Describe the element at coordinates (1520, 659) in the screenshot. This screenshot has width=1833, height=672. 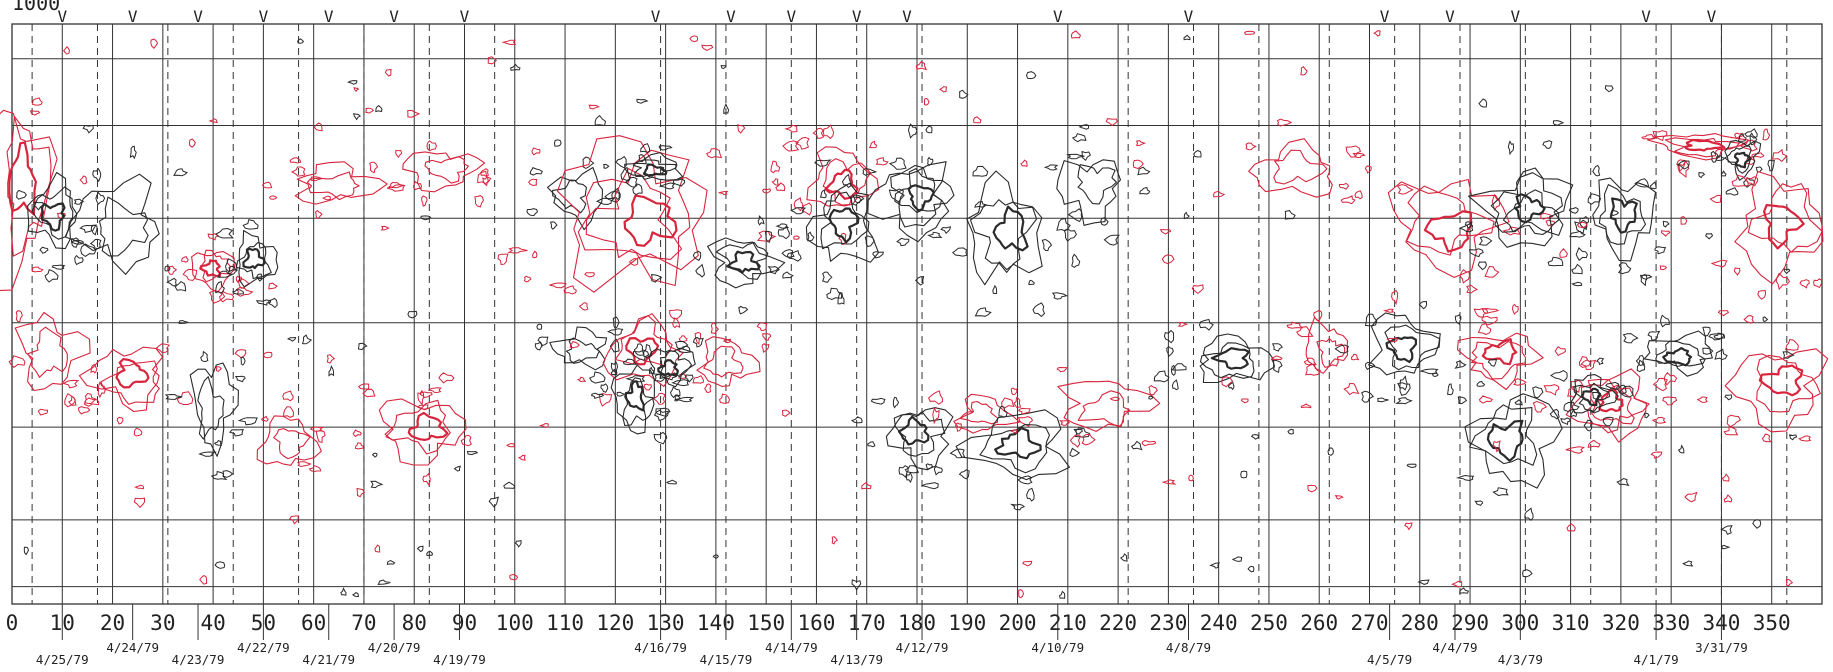
I see `date-label: 4/3/79` at that location.